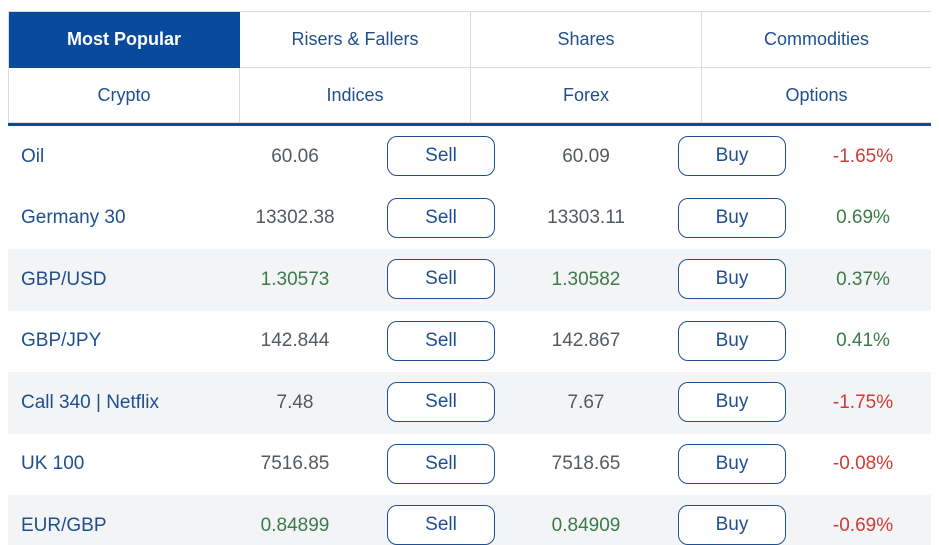  Describe the element at coordinates (124, 95) in the screenshot. I see `tab-crypto: Crypto` at that location.